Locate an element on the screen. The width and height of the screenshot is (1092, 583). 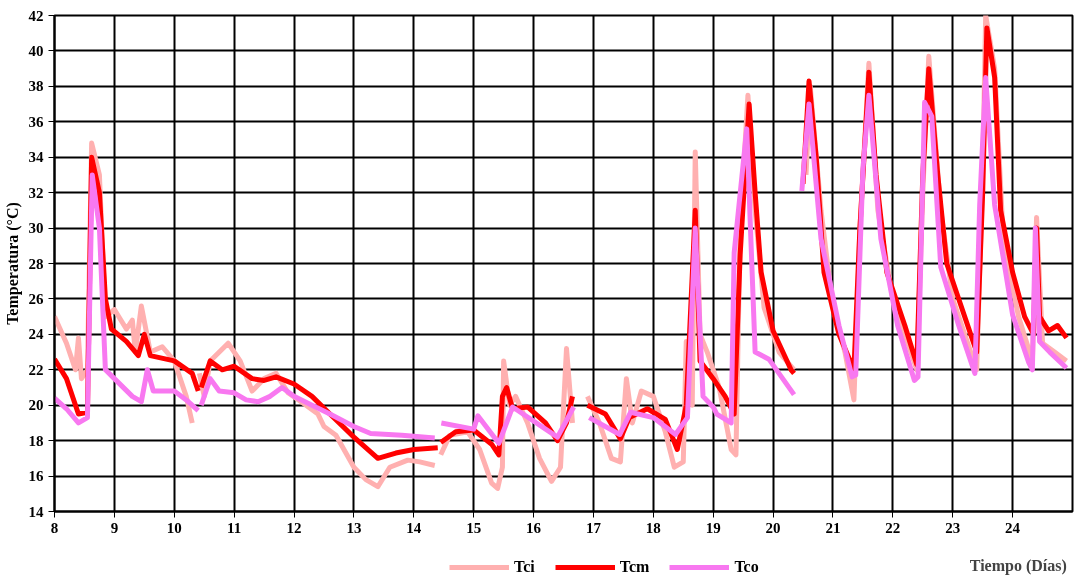
x-tick-label: 14 is located at coordinates (414, 527).